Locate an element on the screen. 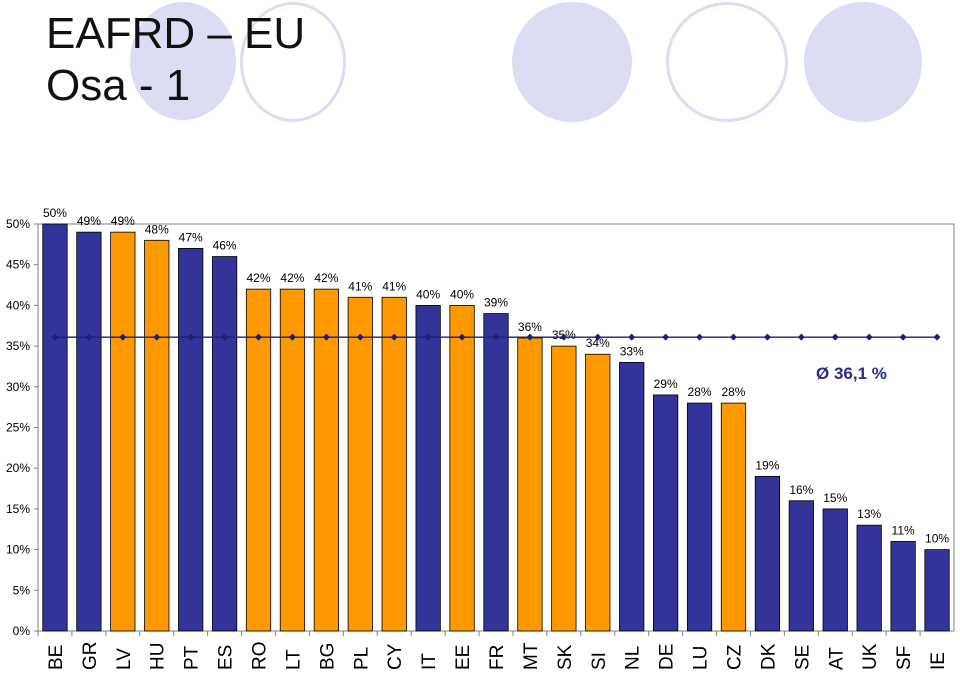 Image resolution: width=960 pixels, height=676 pixels. y-tick-label: 50% is located at coordinates (18, 224).